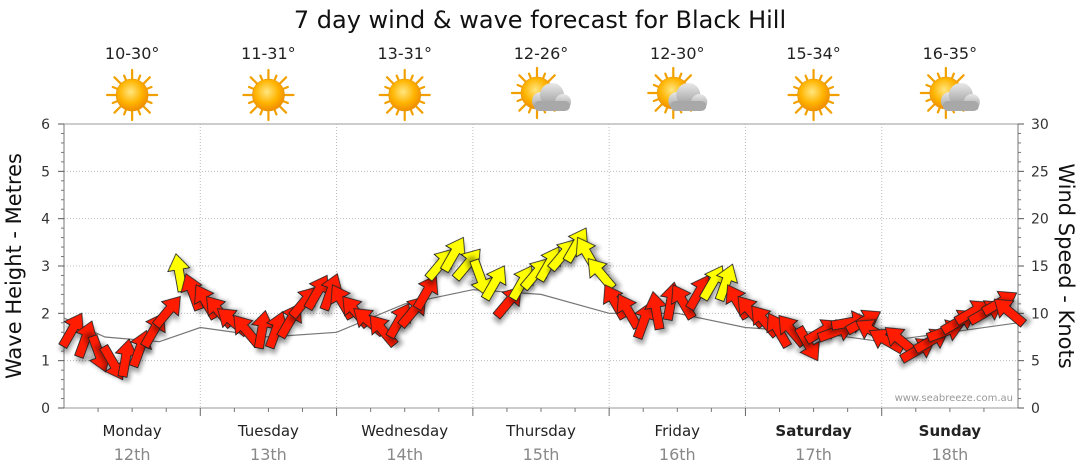 The width and height of the screenshot is (1080, 475). Describe the element at coordinates (268, 53) in the screenshot. I see `day-temperature: 11-31°` at that location.